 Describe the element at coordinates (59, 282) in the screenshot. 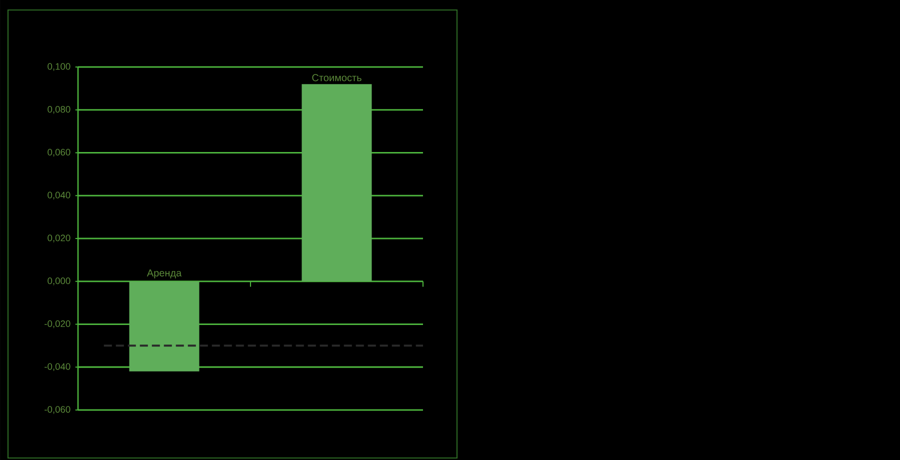

I see `y-tick-label: 0,000` at that location.